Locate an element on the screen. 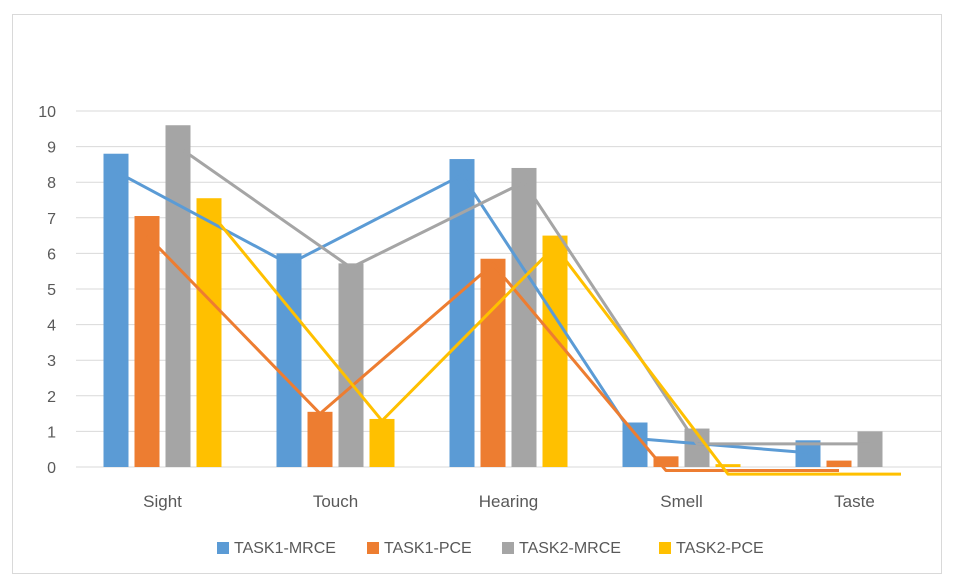  legend-label: TASK2-MRCE is located at coordinates (570, 548).